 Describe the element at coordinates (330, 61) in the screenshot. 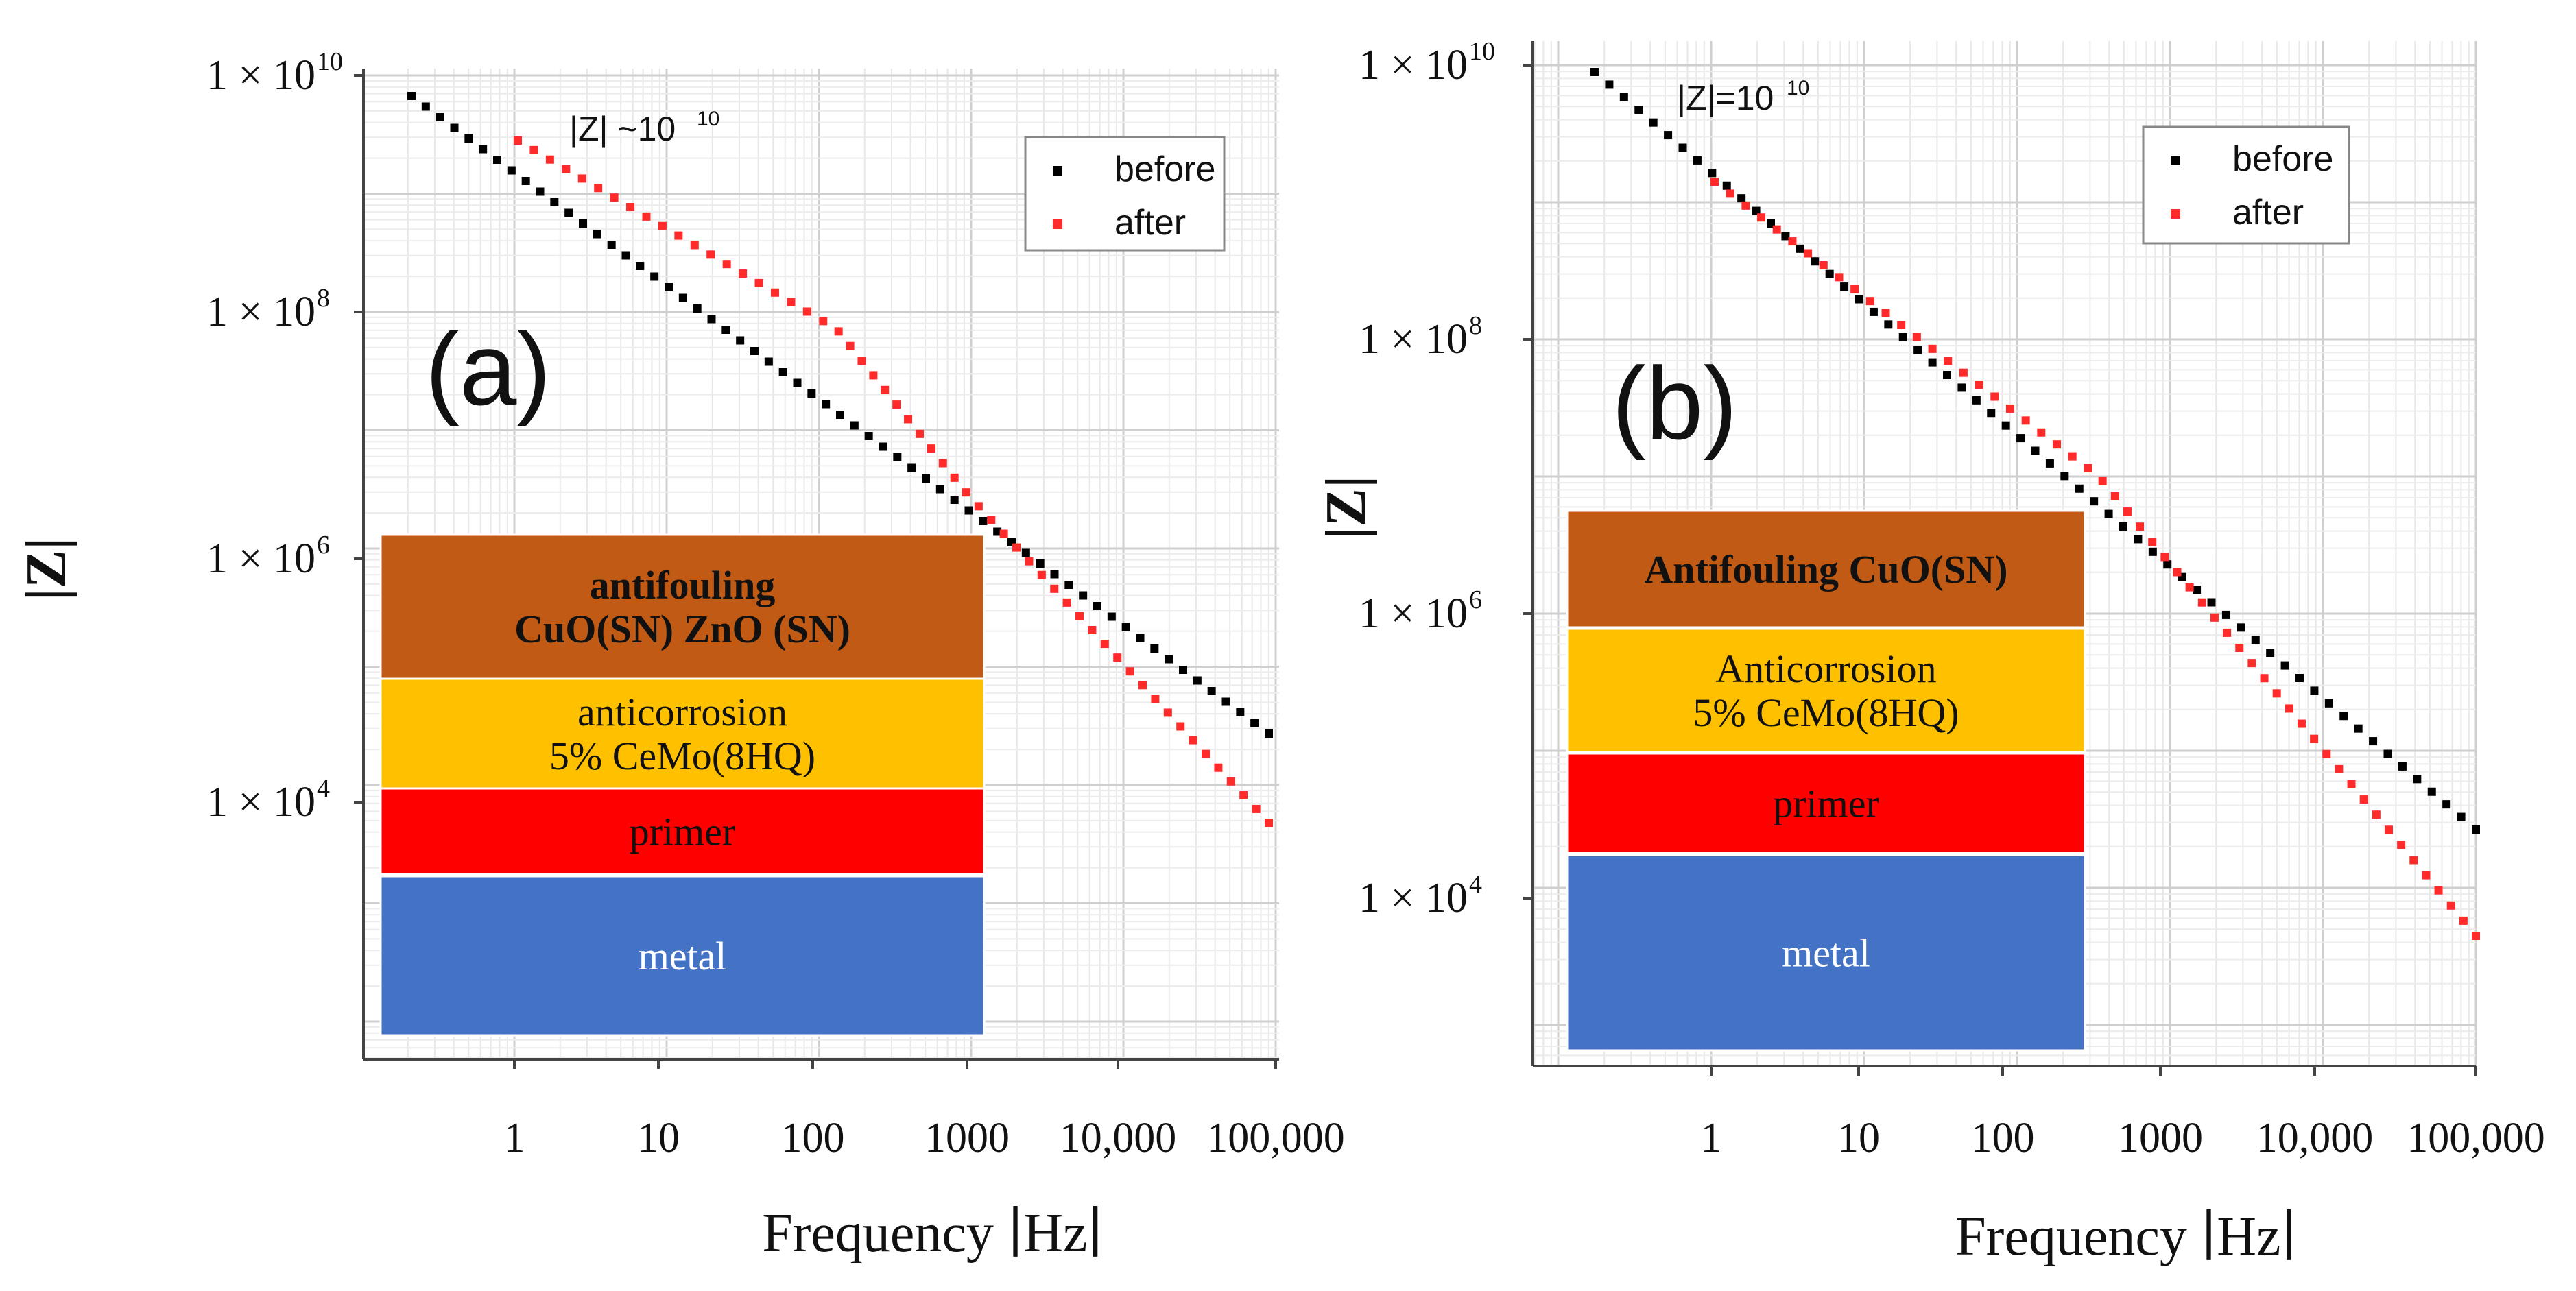

I see `y-tick-exponent: 10` at that location.